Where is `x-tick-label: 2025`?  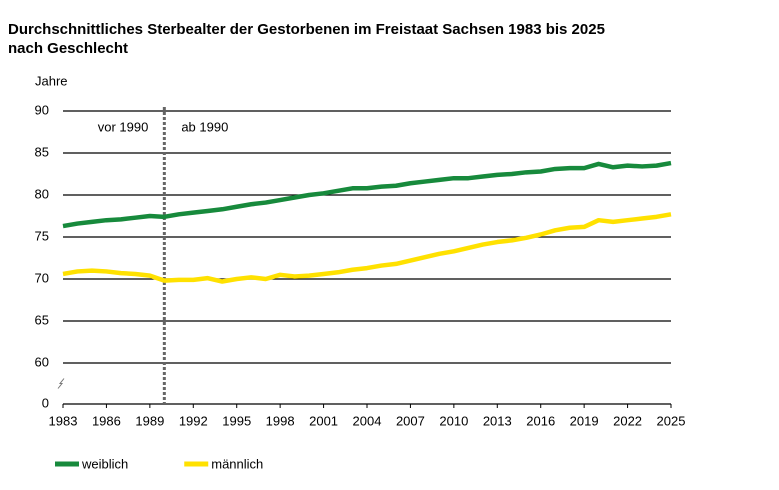
x-tick-label: 2025 is located at coordinates (671, 420).